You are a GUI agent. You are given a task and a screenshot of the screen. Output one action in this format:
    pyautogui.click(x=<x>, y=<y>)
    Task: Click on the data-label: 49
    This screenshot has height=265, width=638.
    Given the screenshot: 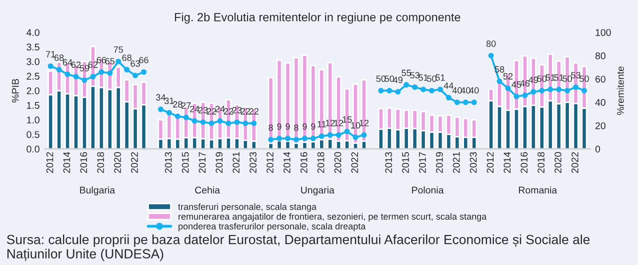 What is the action you would take?
    pyautogui.click(x=533, y=80)
    